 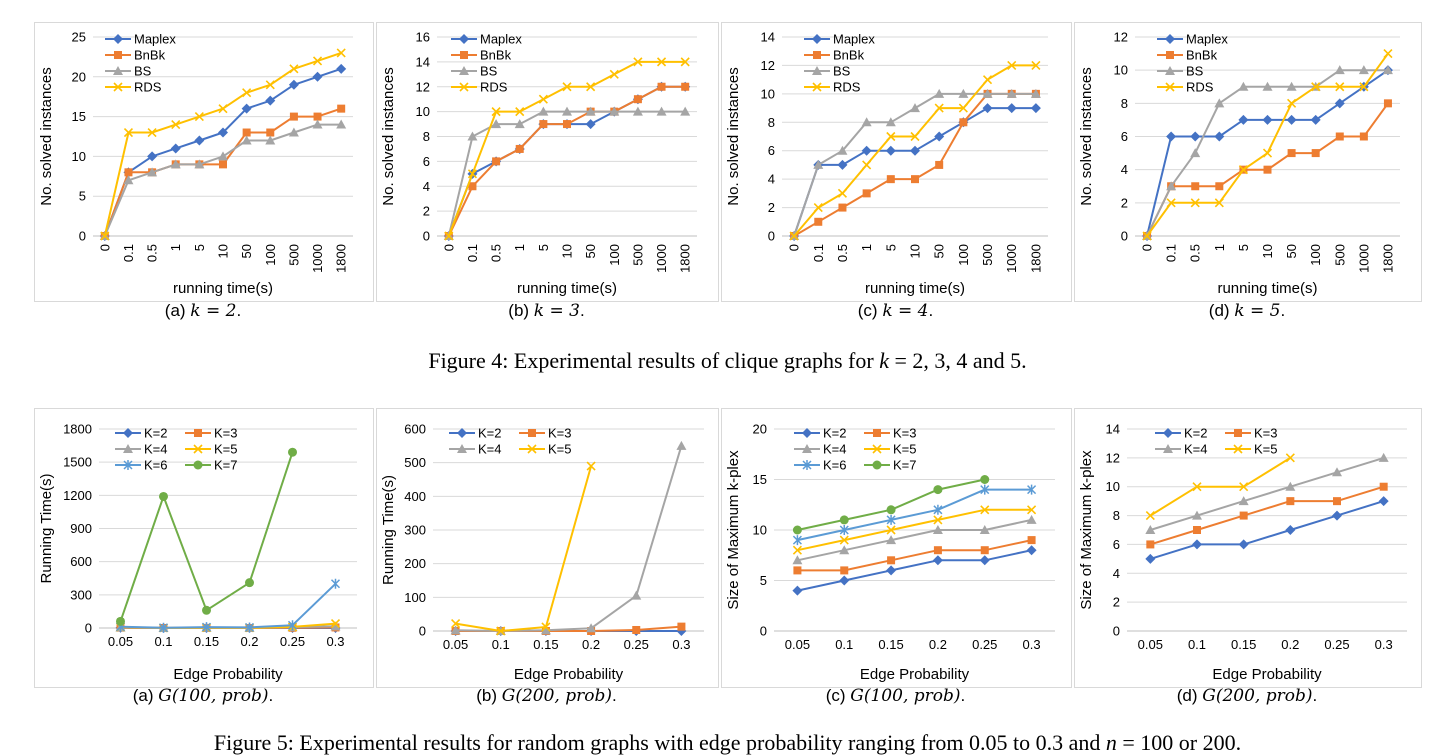 I want to click on y-tick-label: 100, so click(x=415, y=597).